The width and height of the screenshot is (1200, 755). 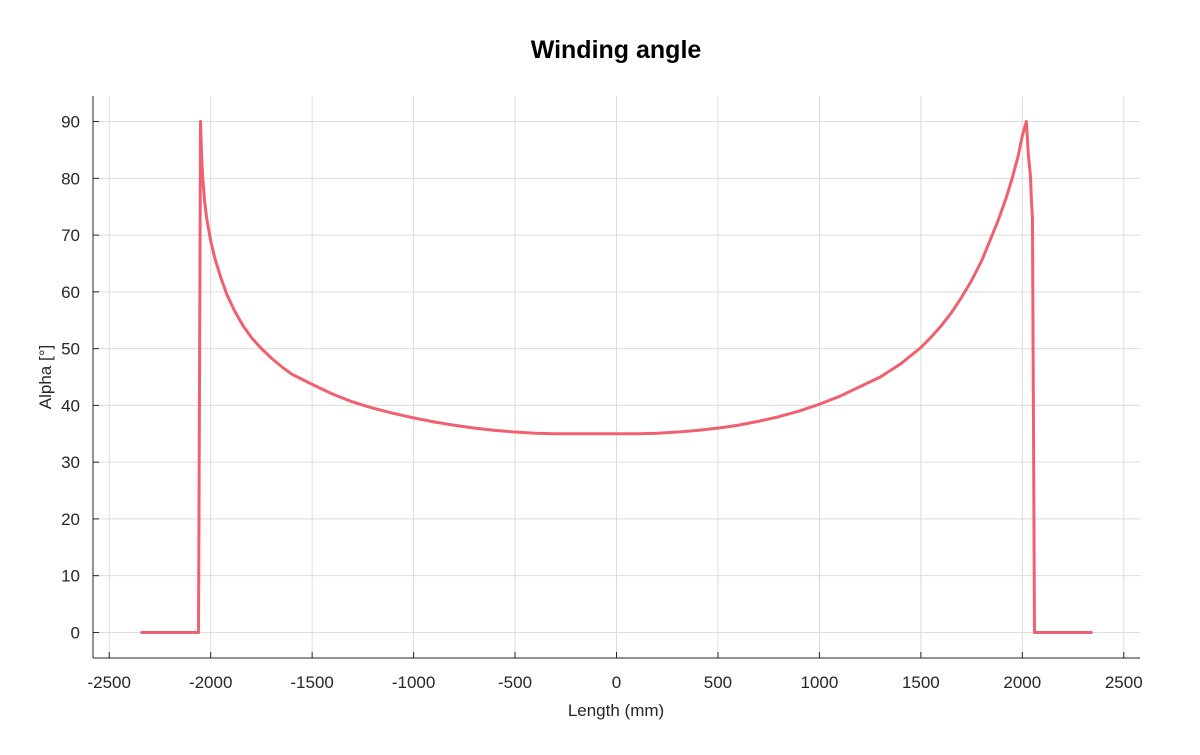 I want to click on y-tick-label: 40, so click(x=70, y=405).